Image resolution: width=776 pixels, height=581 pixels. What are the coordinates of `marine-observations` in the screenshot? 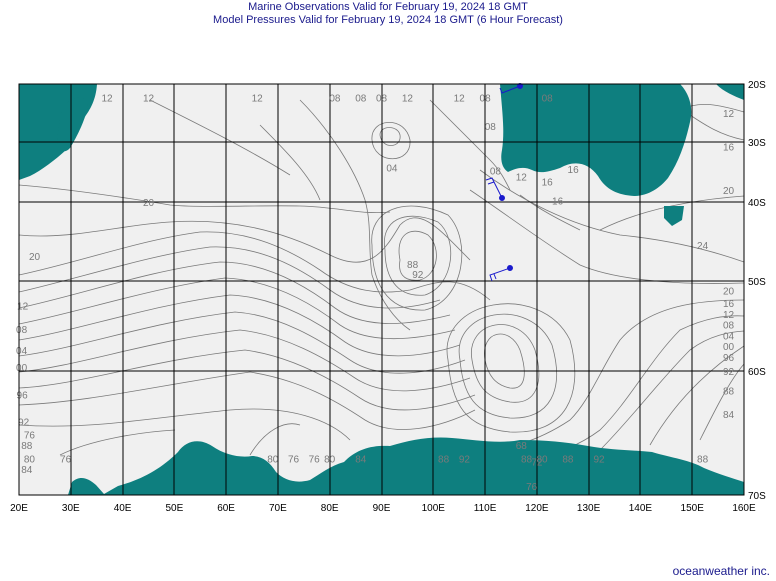 It's located at (504, 182).